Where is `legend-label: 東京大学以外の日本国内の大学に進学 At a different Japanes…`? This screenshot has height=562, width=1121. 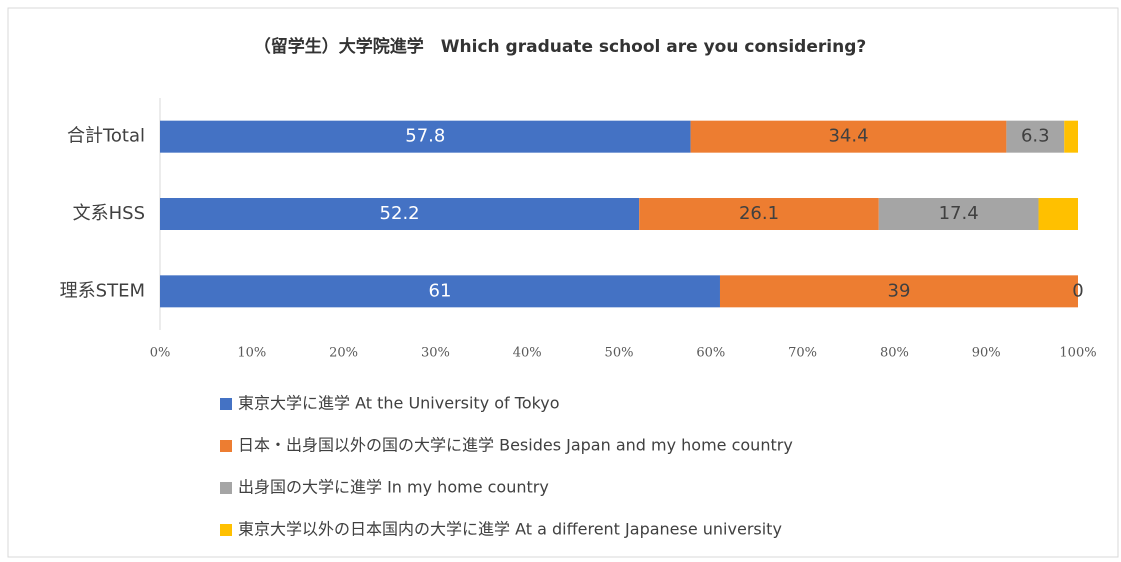 legend-label: 東京大学以外の日本国内の大学に進学 At a different Japanes… is located at coordinates (510, 529).